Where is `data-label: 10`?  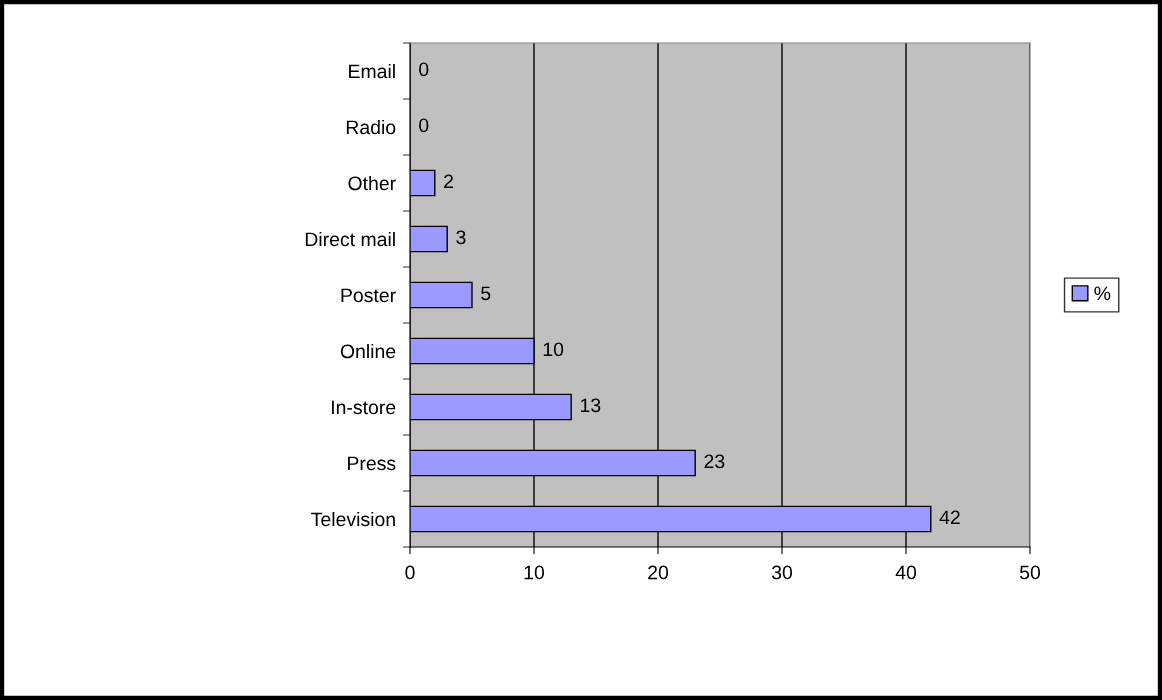
data-label: 10 is located at coordinates (553, 349).